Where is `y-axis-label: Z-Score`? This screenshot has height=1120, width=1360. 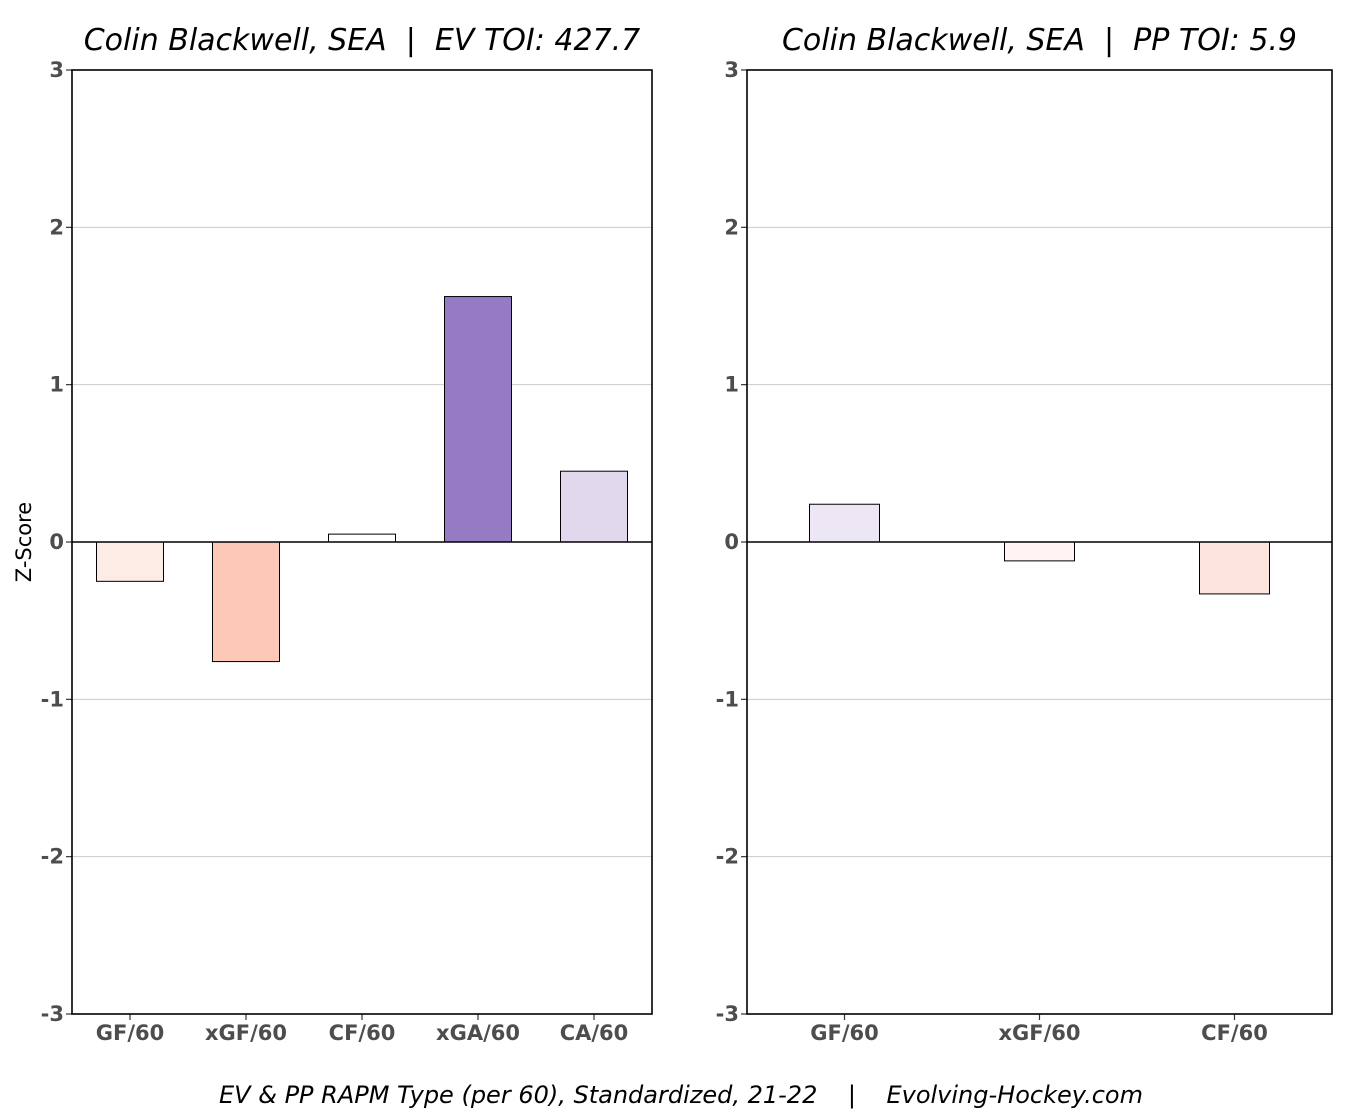
y-axis-label: Z-Score is located at coordinates (24, 542).